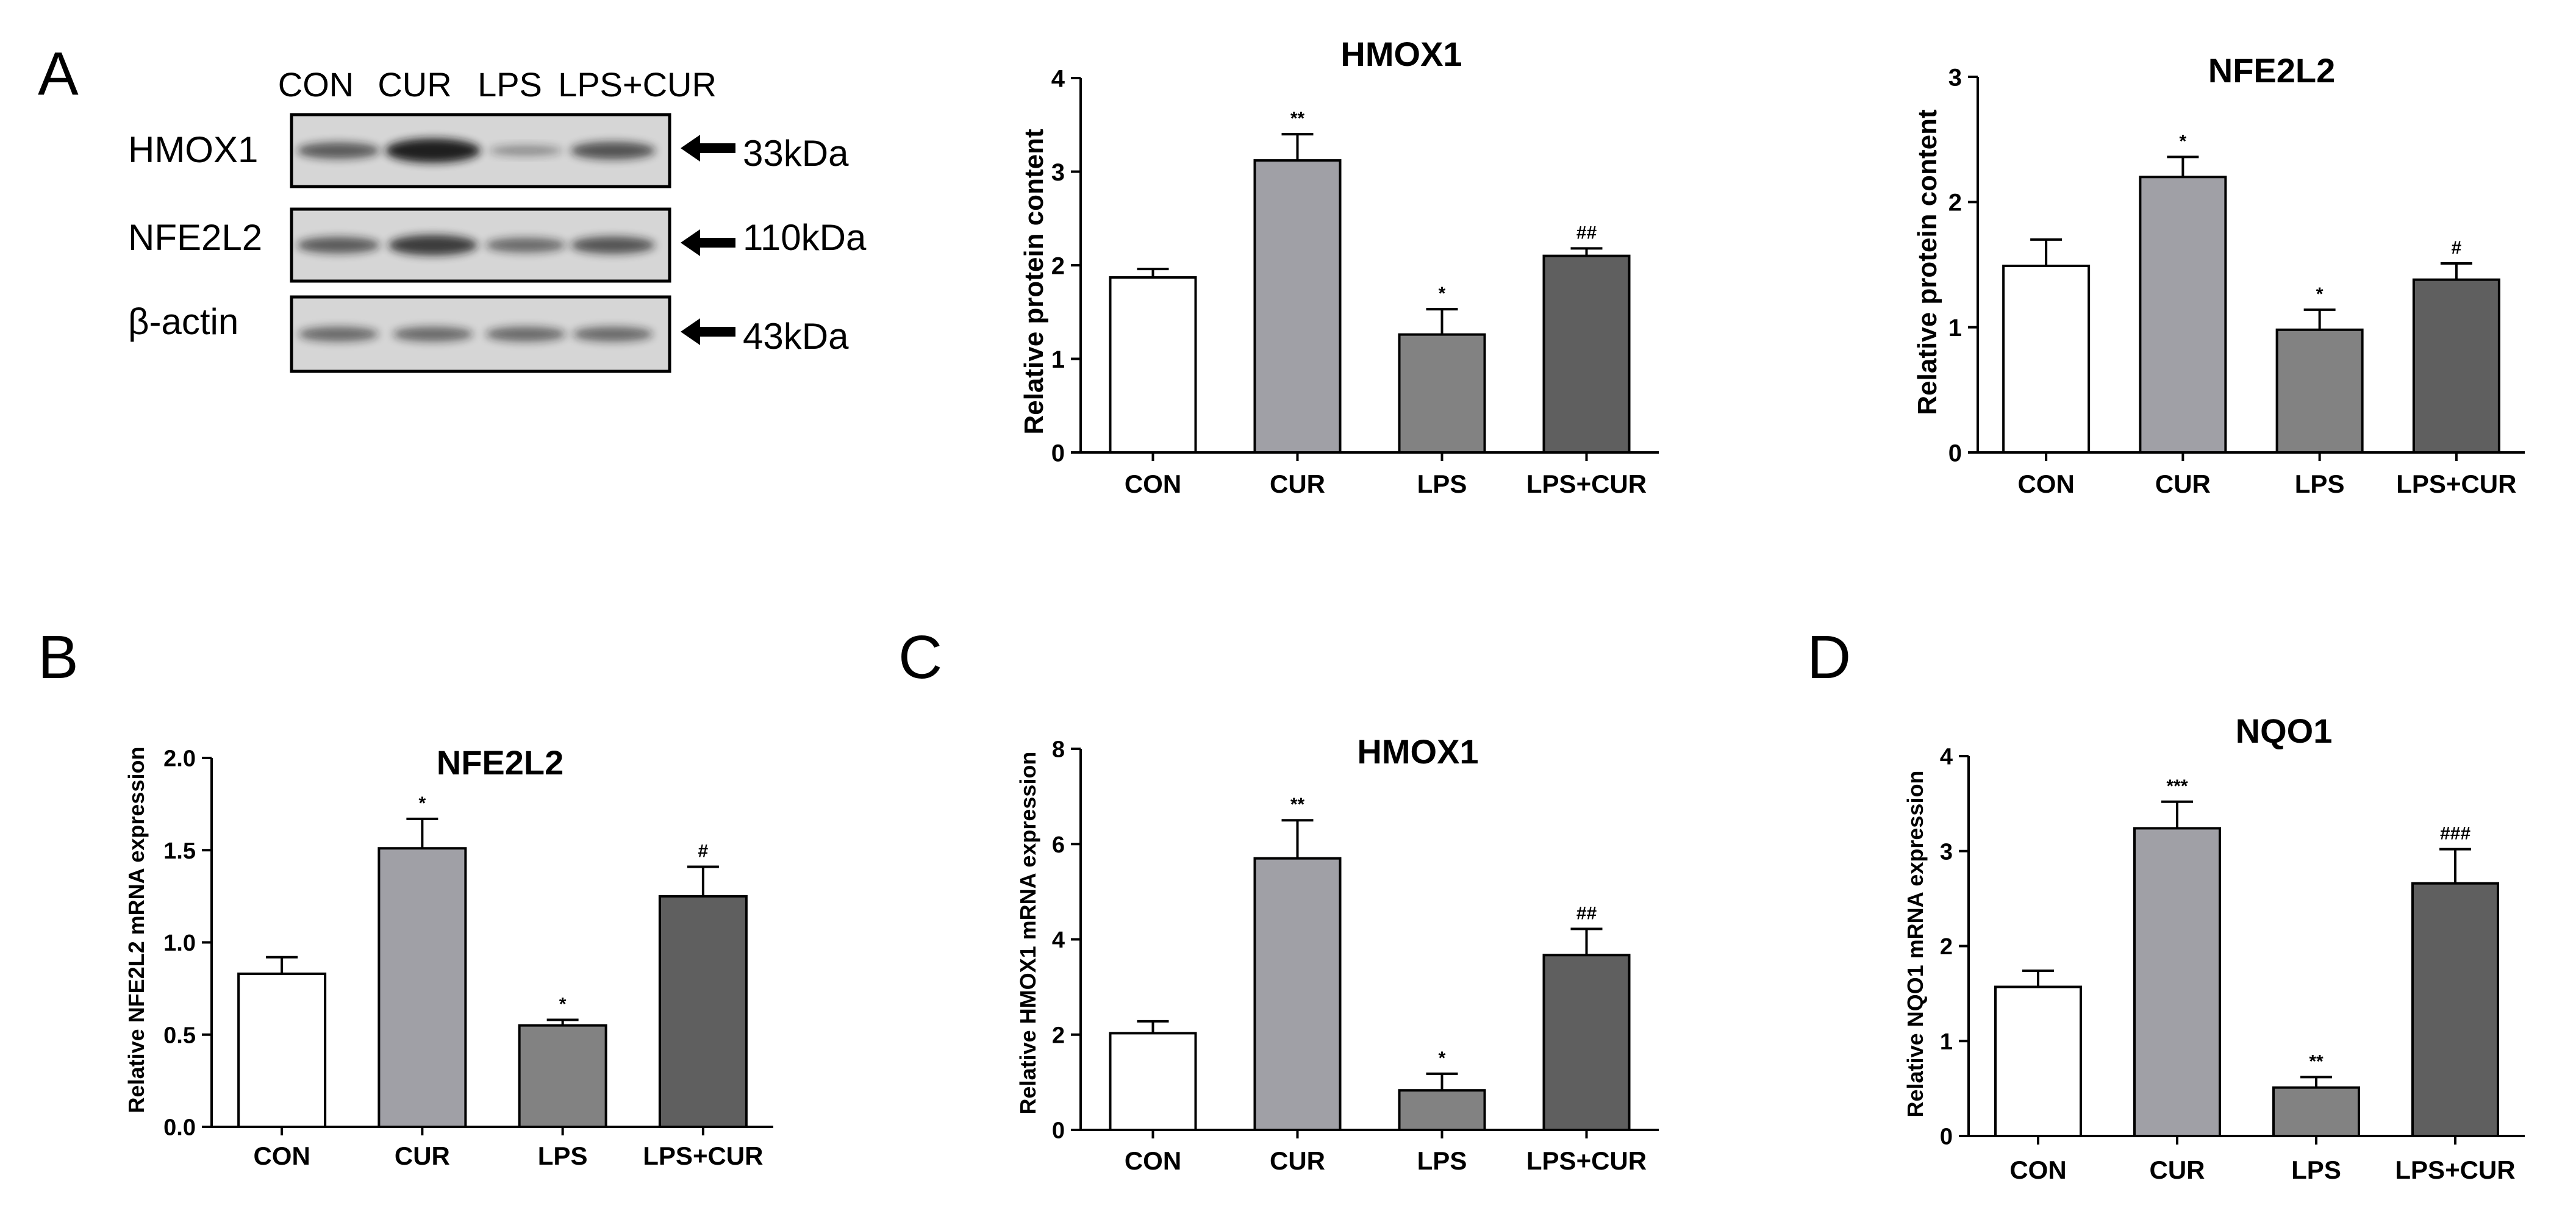  I want to click on panel-label-c: C, so click(920, 657).